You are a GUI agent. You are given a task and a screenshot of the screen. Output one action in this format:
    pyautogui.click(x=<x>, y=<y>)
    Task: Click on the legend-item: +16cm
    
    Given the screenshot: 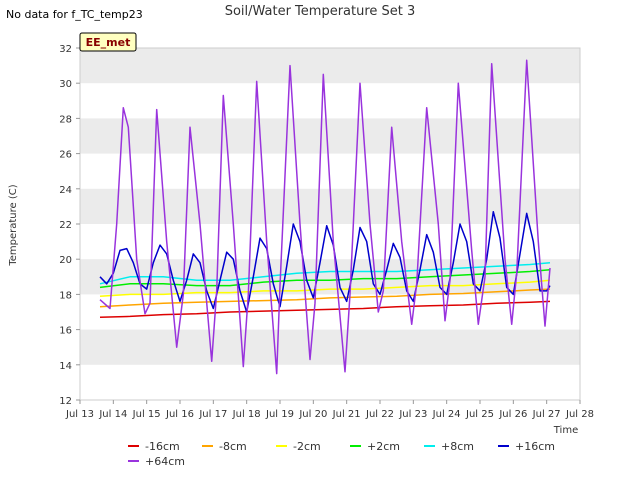 What is the action you would take?
    pyautogui.click(x=526, y=446)
    